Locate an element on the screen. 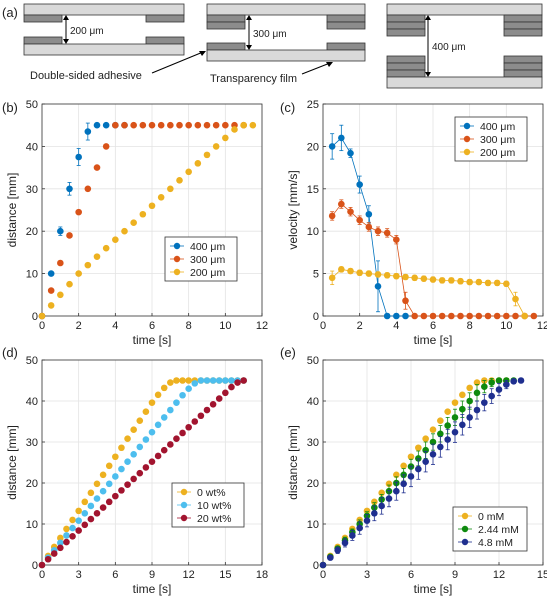 This screenshot has height=600, width=547. y-axis-label: velocity [mm/s] is located at coordinates (293, 209).